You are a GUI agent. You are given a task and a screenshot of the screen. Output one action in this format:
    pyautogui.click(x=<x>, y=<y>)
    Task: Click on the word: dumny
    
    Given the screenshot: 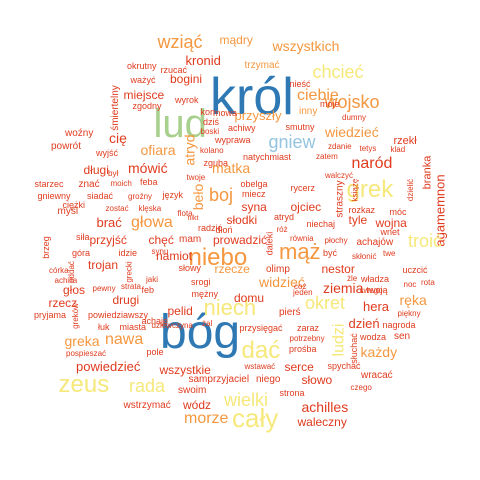 What is the action you would take?
    pyautogui.click(x=354, y=117)
    